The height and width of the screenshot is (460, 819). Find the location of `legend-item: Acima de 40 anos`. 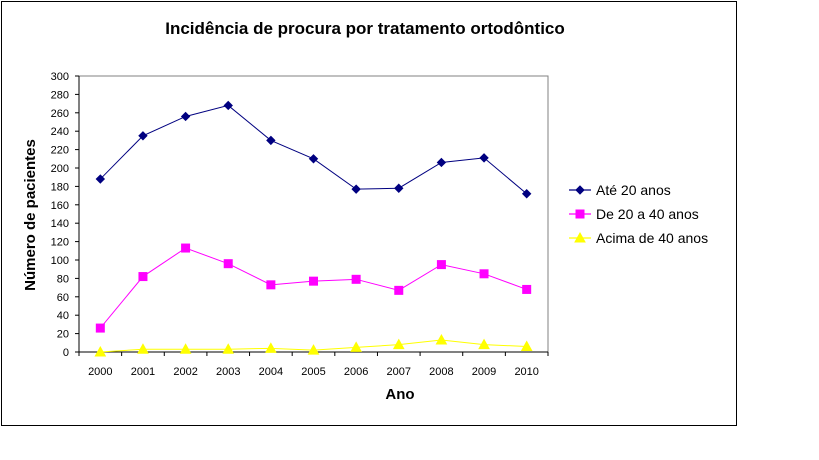

legend-item: Acima de 40 anos is located at coordinates (638, 238).